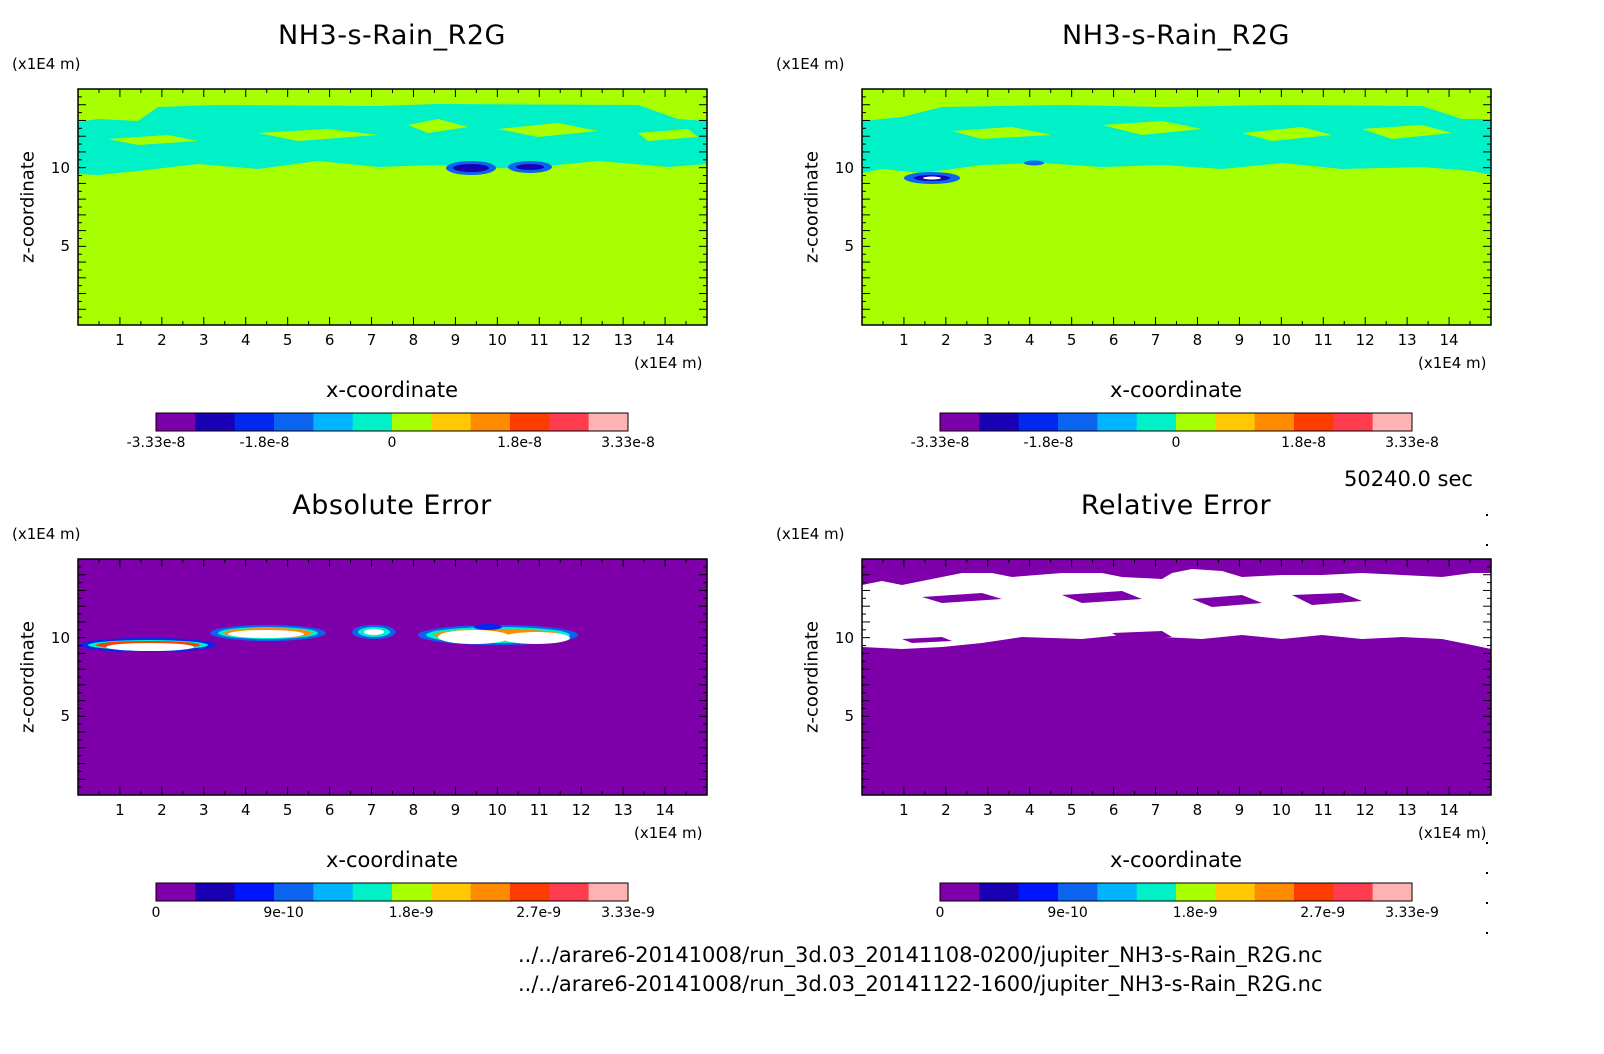 The image size is (1604, 1054). I want to click on colorbar-tick-label: 1.8e-8, so click(1303, 443).